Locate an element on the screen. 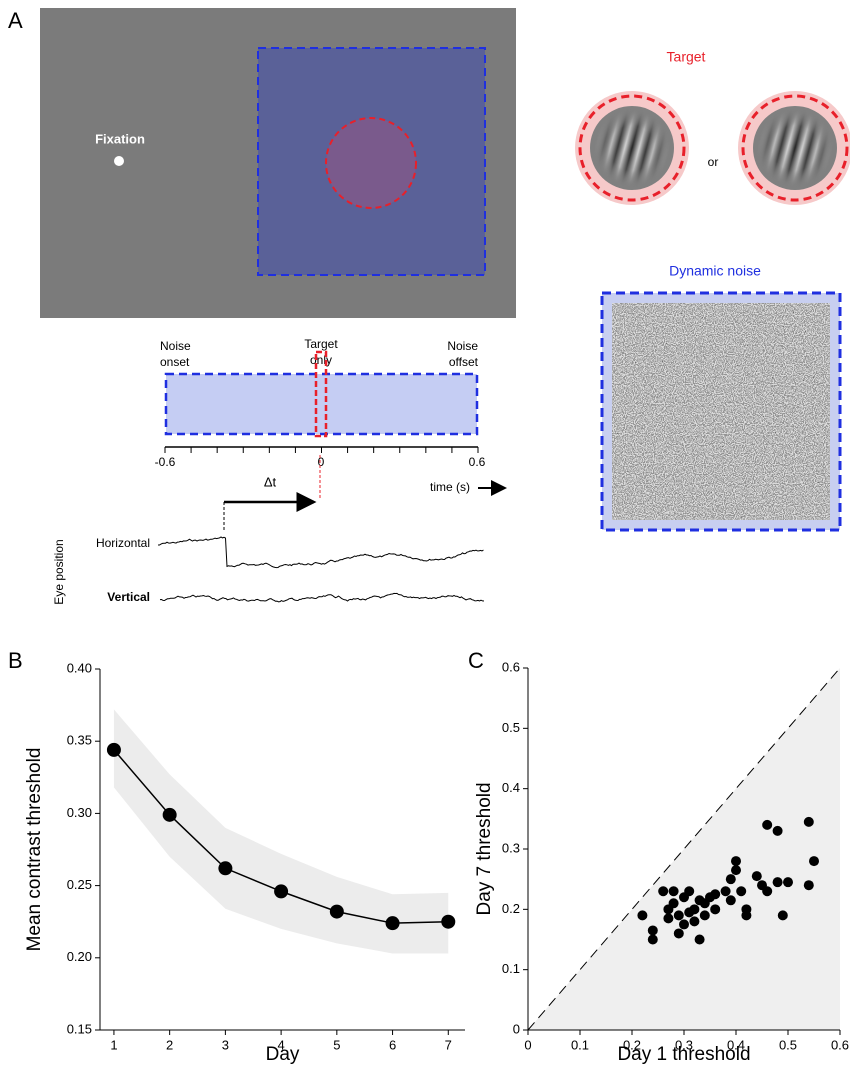 This screenshot has width=850, height=1075. time-ticks: -0.6 0 0.6 is located at coordinates (320, 458).